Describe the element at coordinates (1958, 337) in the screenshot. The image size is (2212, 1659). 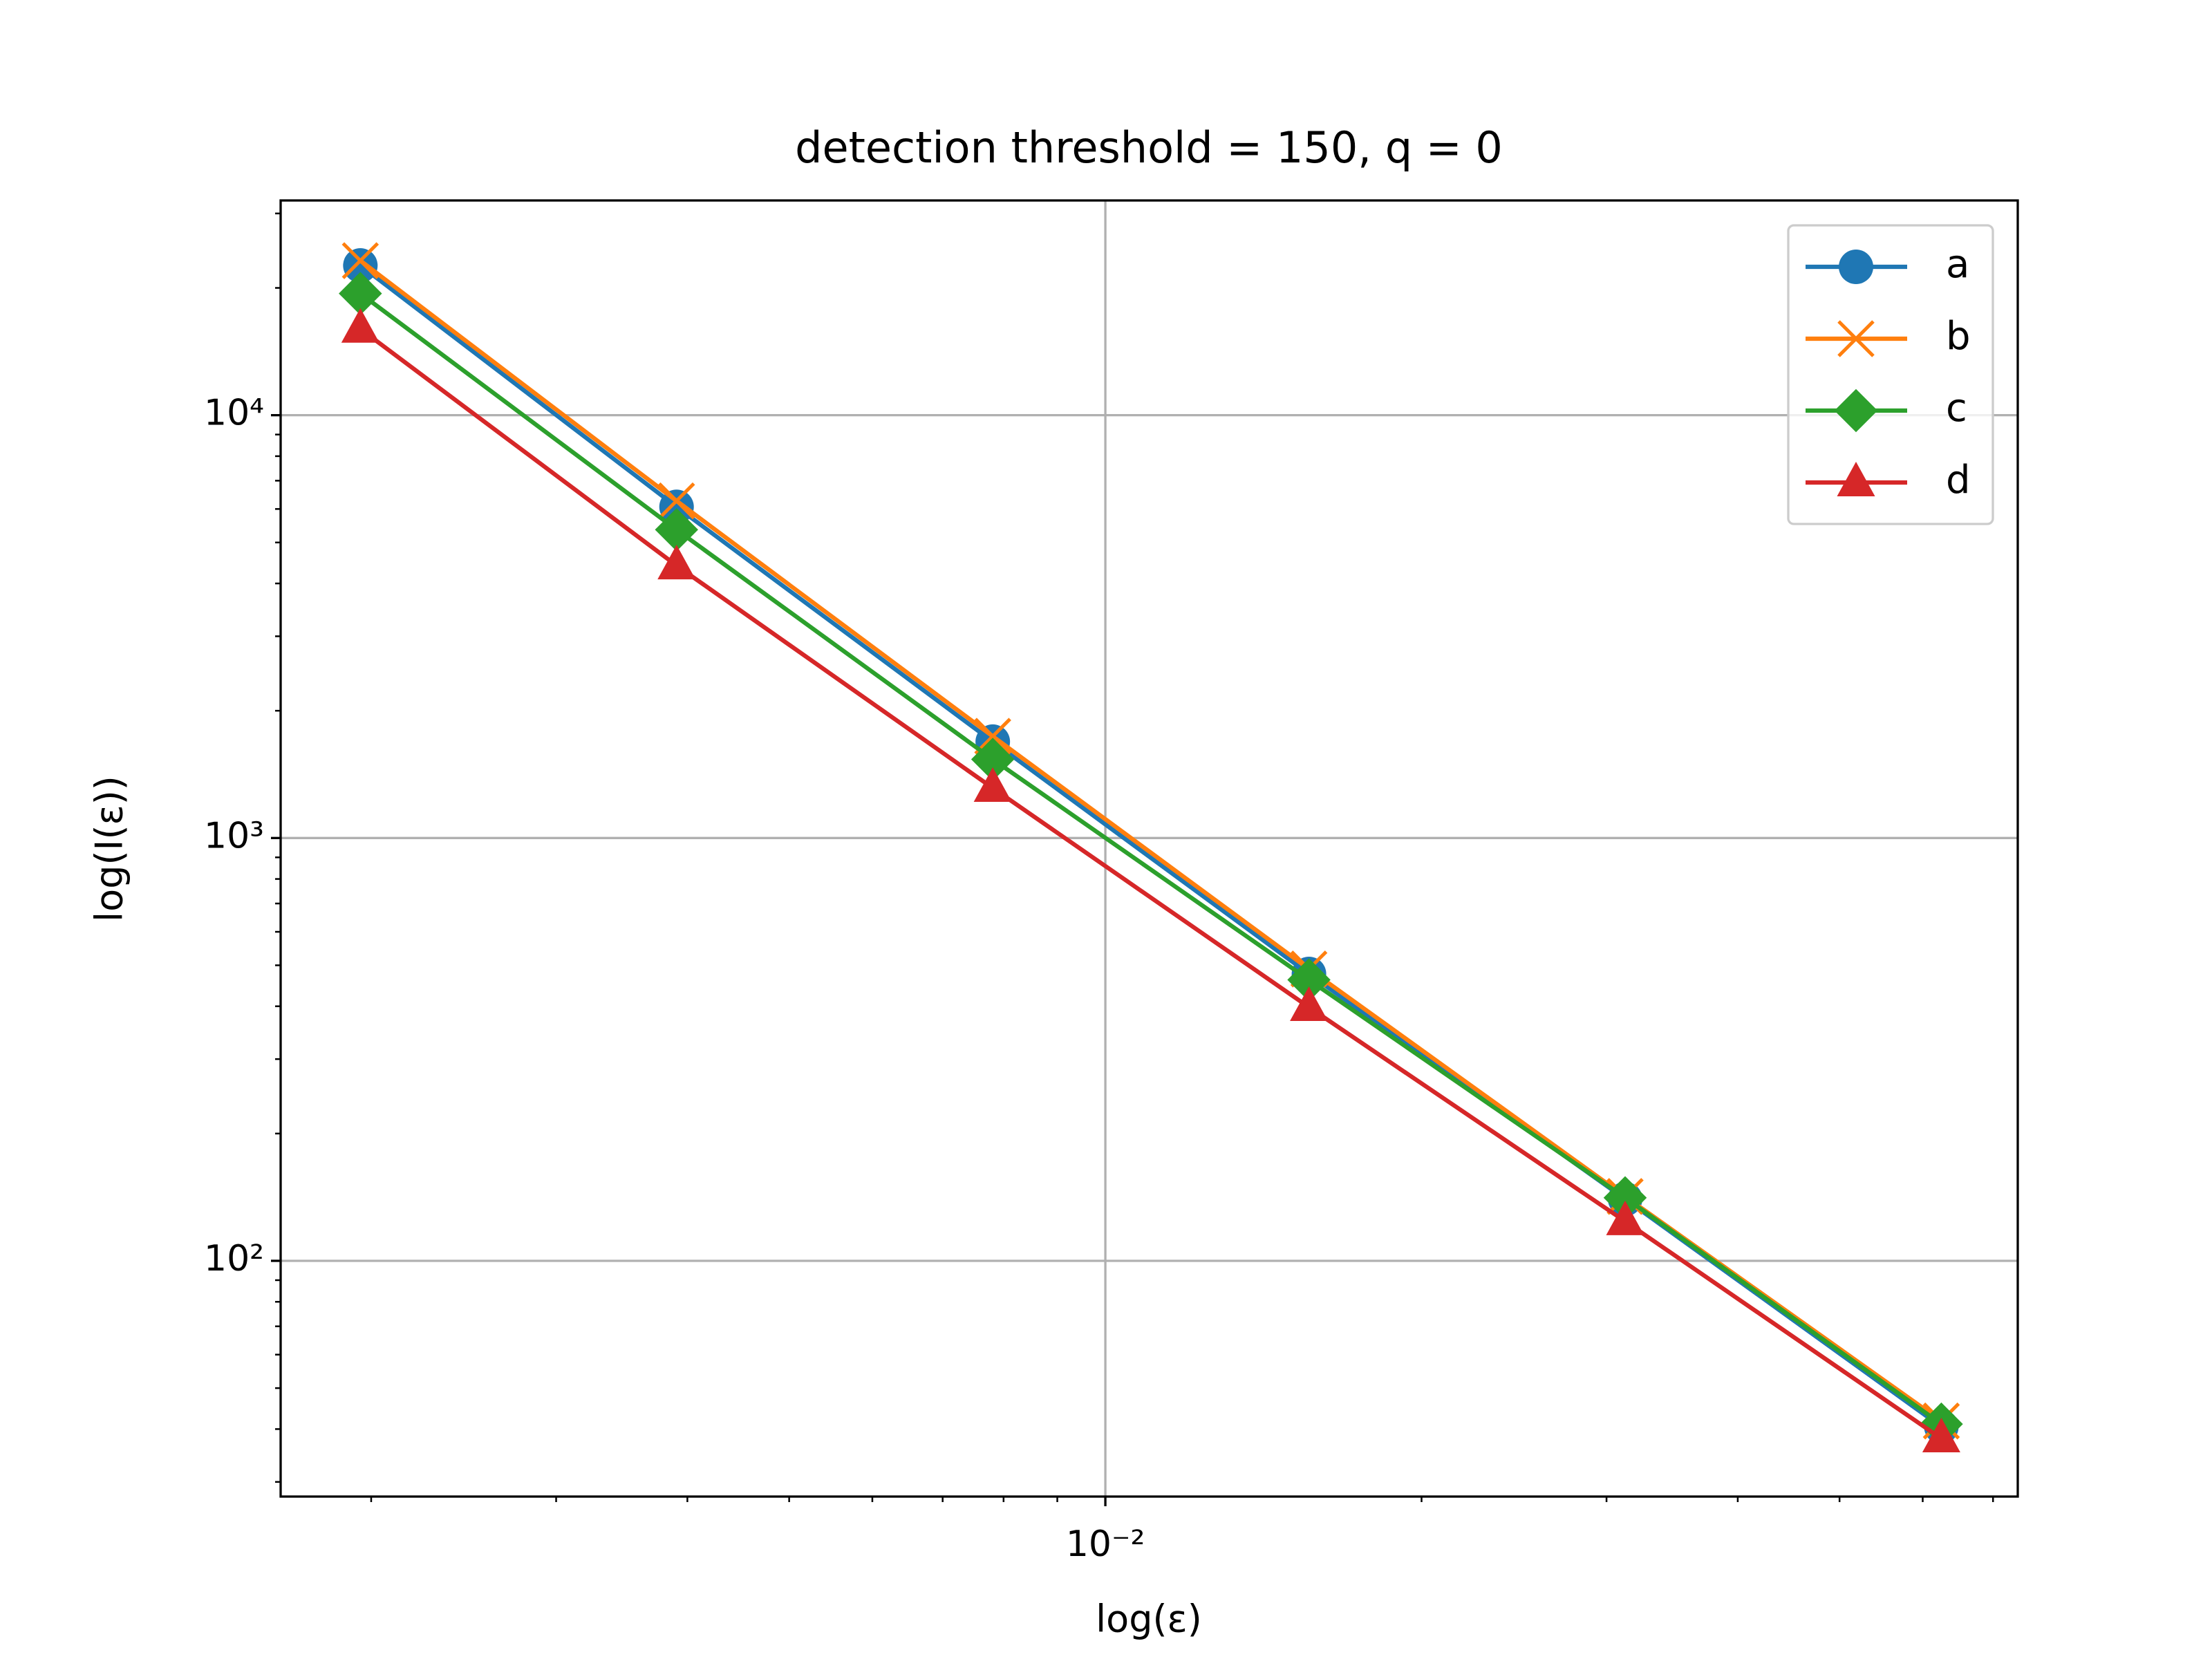
I see `legend-label: b` at that location.